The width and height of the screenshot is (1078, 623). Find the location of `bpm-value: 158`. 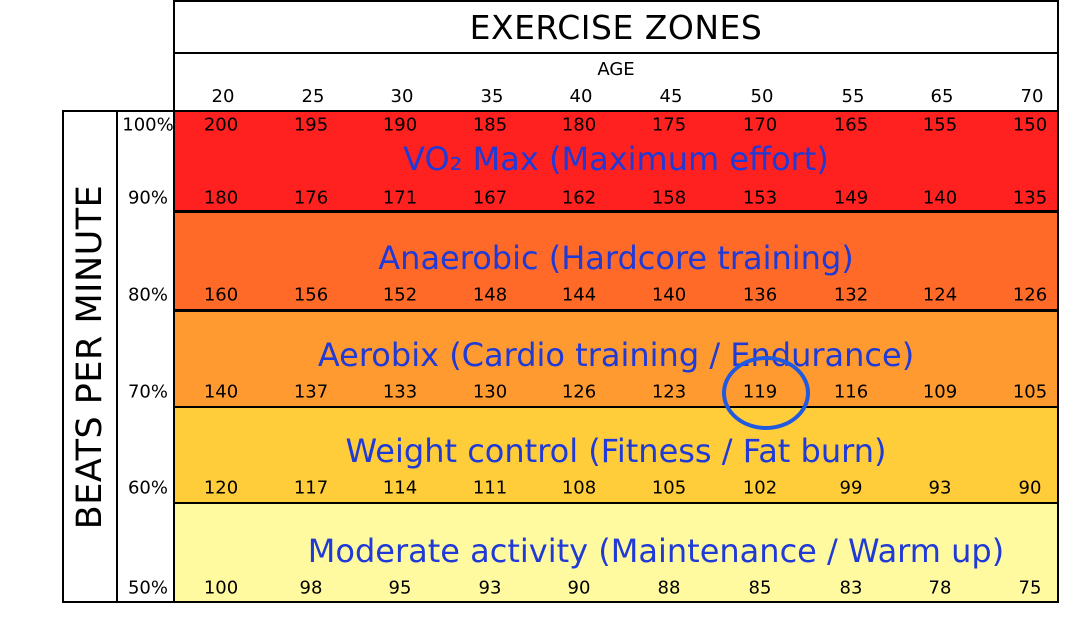

bpm-value: 158 is located at coordinates (669, 198).